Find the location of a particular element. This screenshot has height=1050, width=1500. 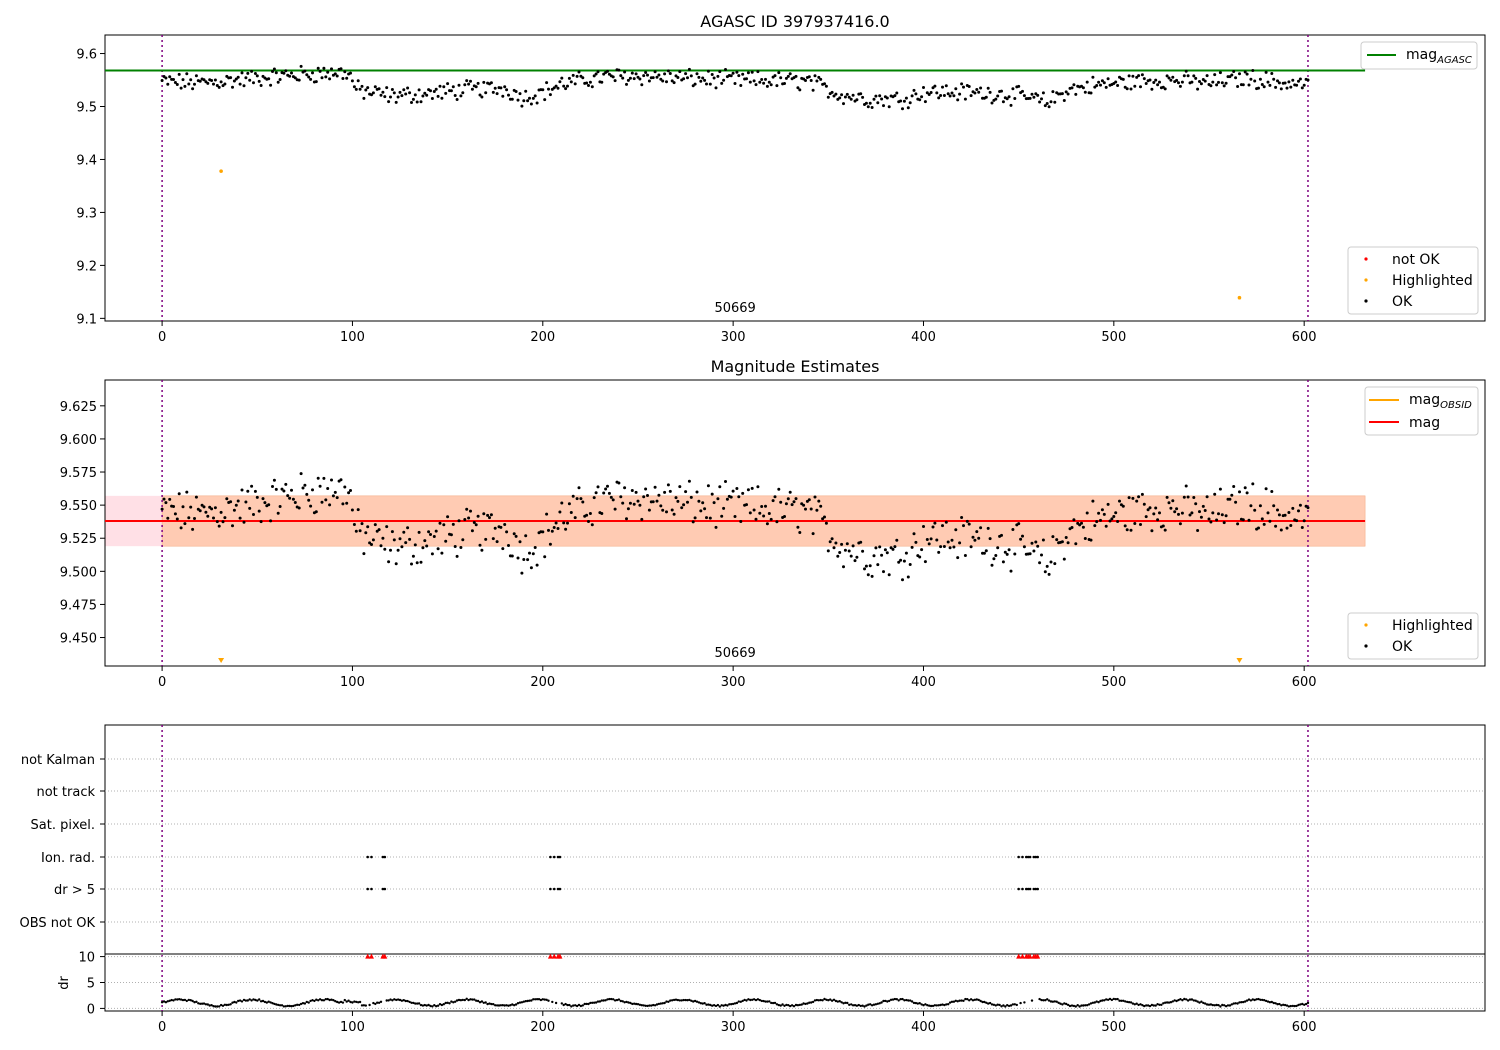

y-tick-label: 9.550 is located at coordinates (78, 506).